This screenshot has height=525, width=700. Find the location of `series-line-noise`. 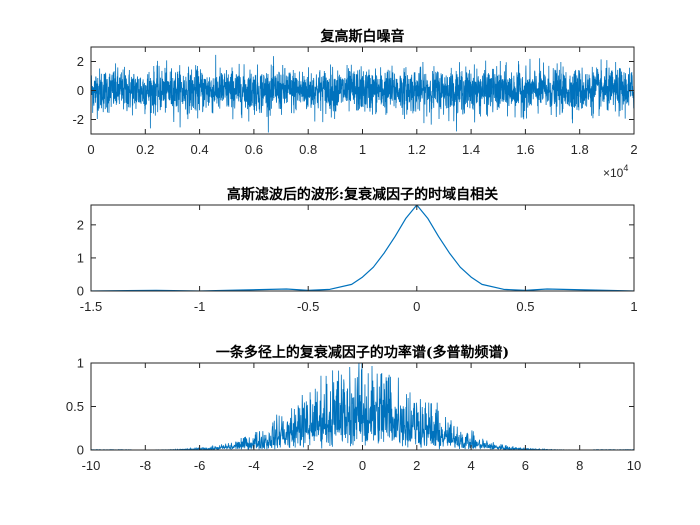

series-line-noise is located at coordinates (362, 93).